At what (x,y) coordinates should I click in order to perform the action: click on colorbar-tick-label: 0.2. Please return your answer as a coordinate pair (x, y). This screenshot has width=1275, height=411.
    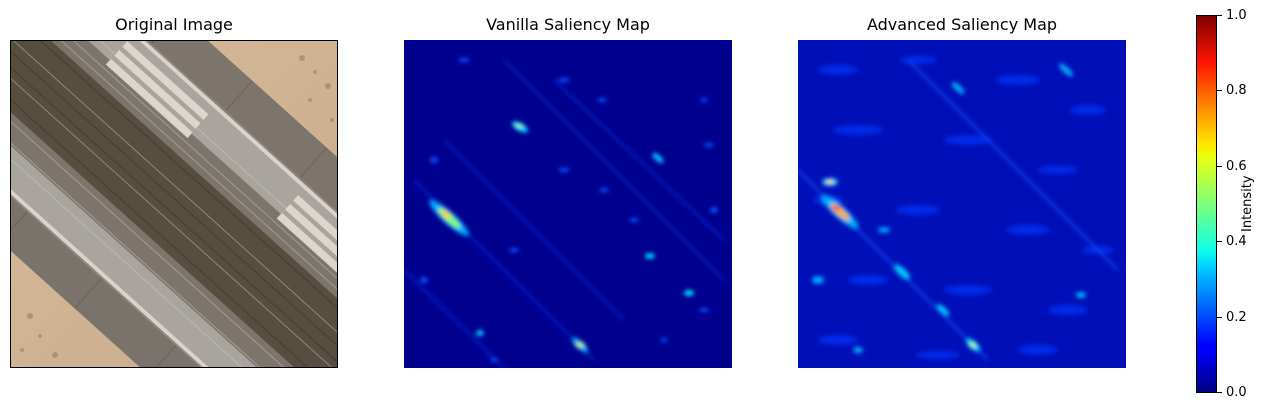
    Looking at the image, I should click on (1236, 317).